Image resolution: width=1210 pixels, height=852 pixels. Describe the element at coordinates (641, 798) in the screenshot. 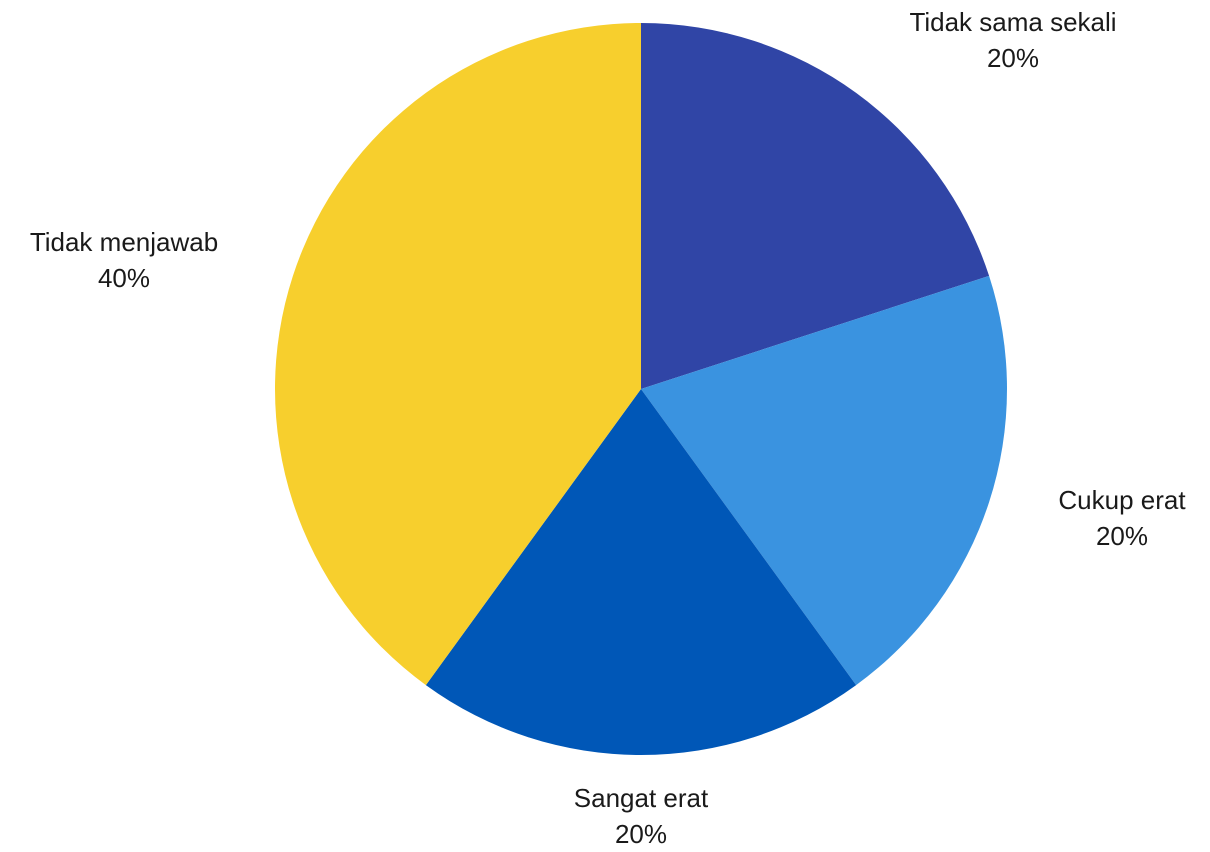

I see `slice-label-name: Sangat erat` at that location.